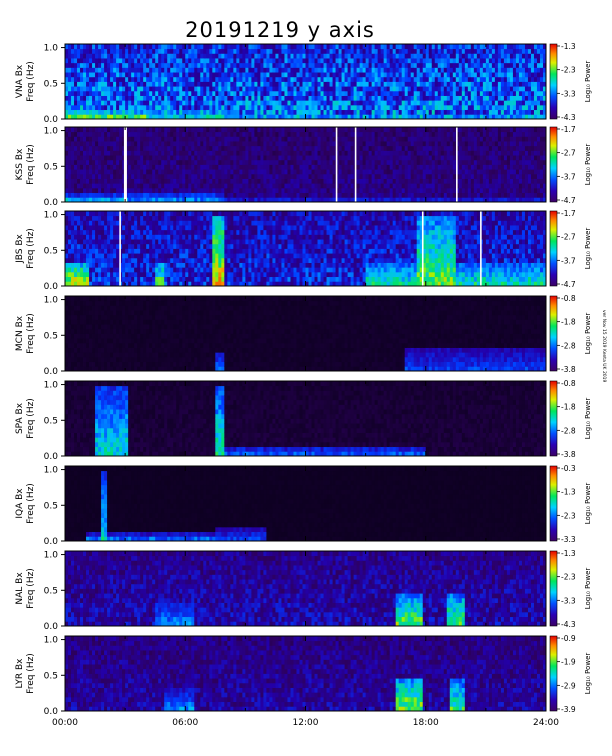 This screenshot has height=756, width=612. What do you see at coordinates (568, 685) in the screenshot?
I see `colorbar-tick-label: -2.9` at bounding box center [568, 685].